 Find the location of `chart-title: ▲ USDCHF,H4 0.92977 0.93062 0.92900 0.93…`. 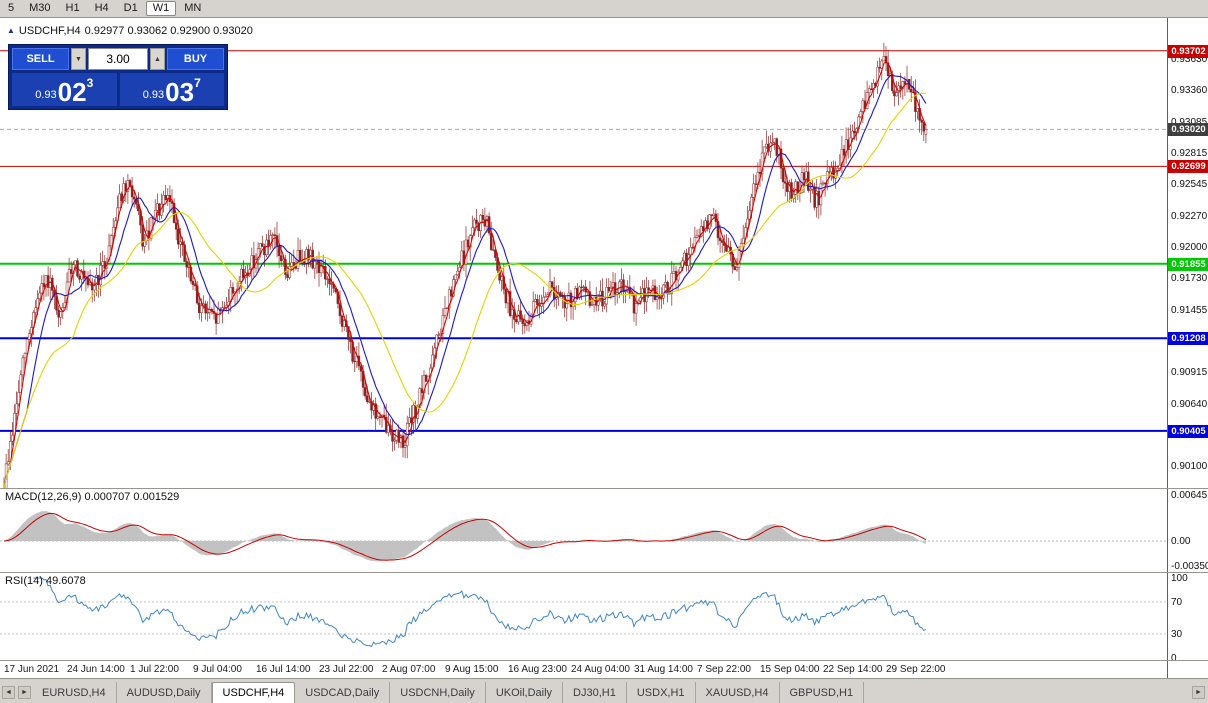

chart-title: ▲ USDCHF,H4 0.92977 0.93062 0.92900 0.93… is located at coordinates (130, 31).